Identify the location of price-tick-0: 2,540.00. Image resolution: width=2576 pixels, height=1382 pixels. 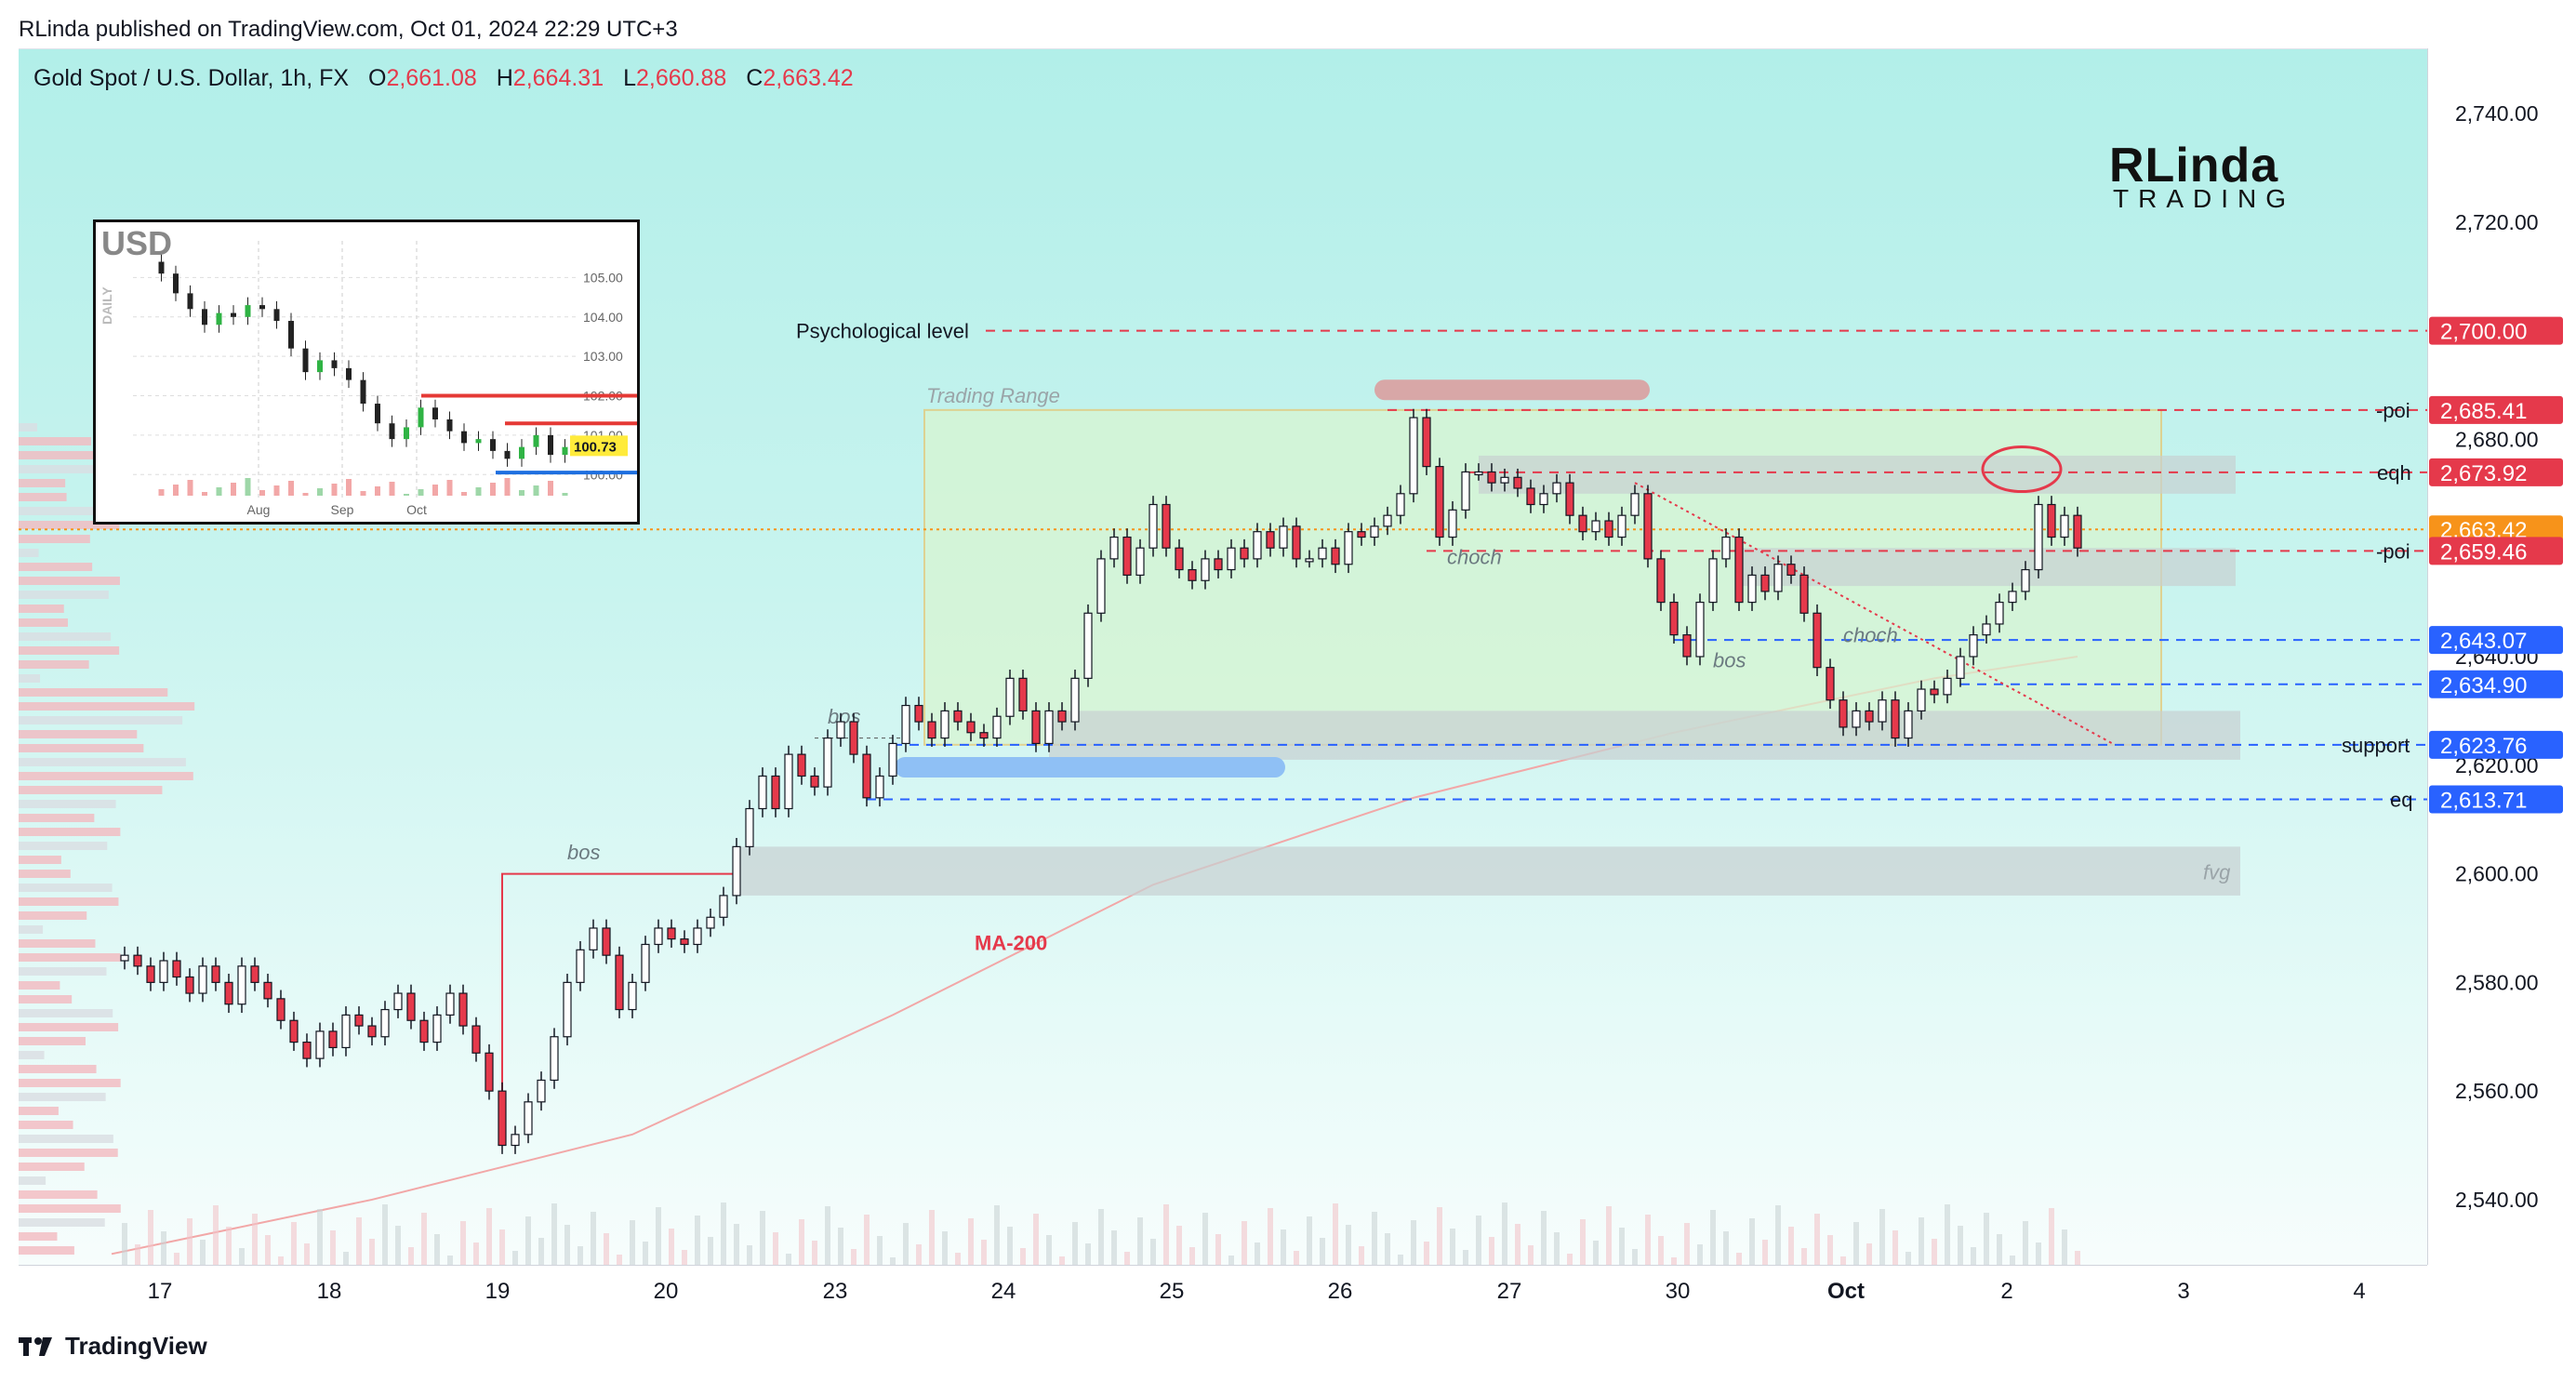
(2497, 1200).